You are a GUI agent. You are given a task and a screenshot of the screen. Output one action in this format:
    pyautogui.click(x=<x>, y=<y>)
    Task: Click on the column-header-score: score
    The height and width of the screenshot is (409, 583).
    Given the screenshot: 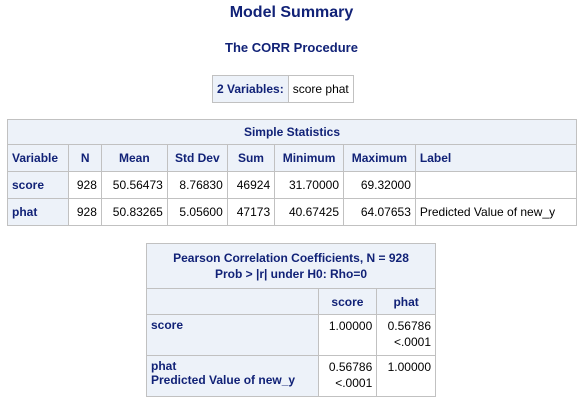 What is the action you would take?
    pyautogui.click(x=347, y=301)
    